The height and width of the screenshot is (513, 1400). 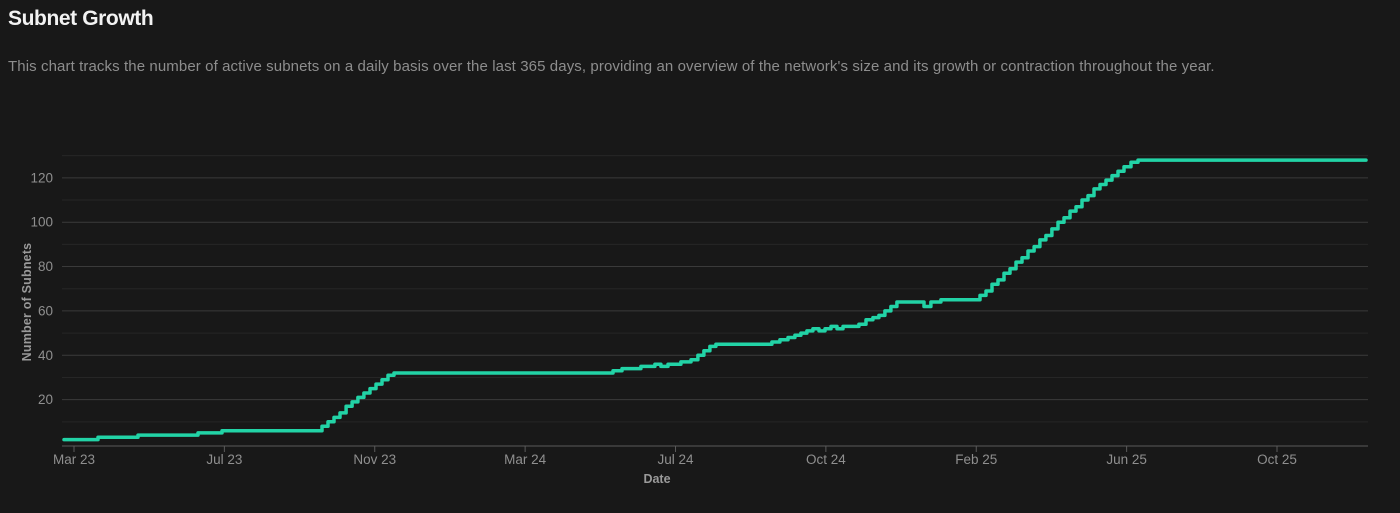 I want to click on y-tick-label: 40, so click(x=45, y=355).